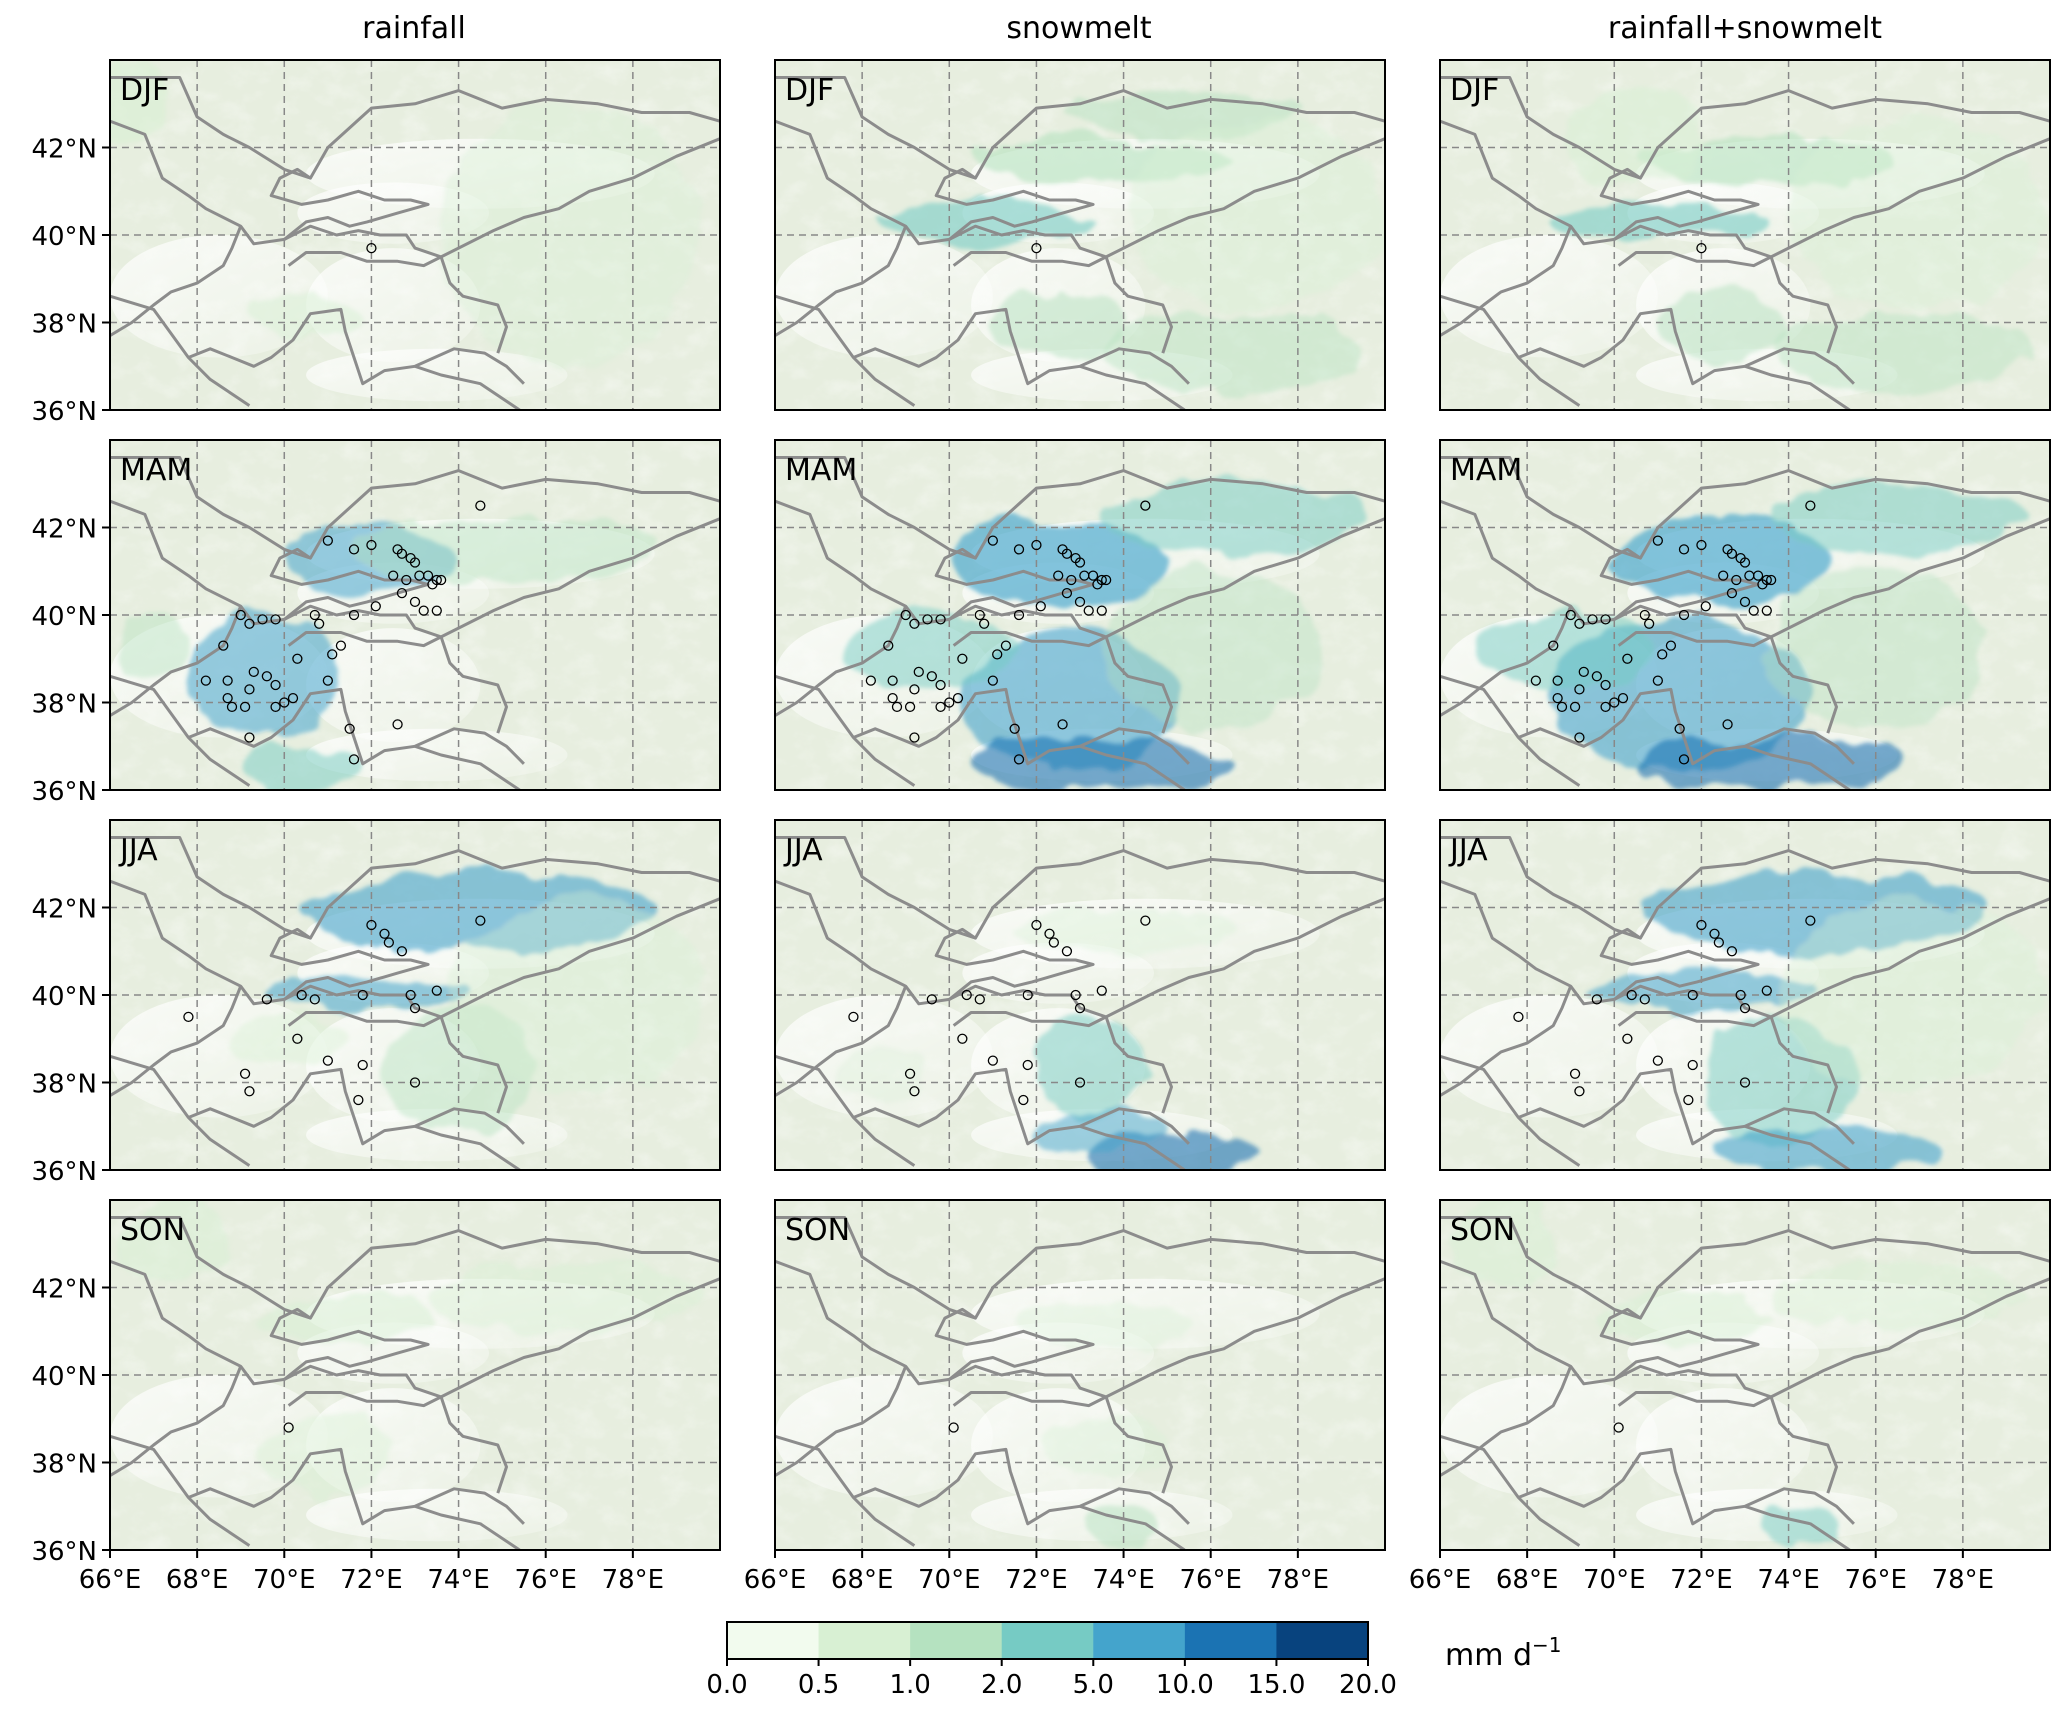  What do you see at coordinates (1080, 995) in the screenshot?
I see `panel-jja-2: JJA` at bounding box center [1080, 995].